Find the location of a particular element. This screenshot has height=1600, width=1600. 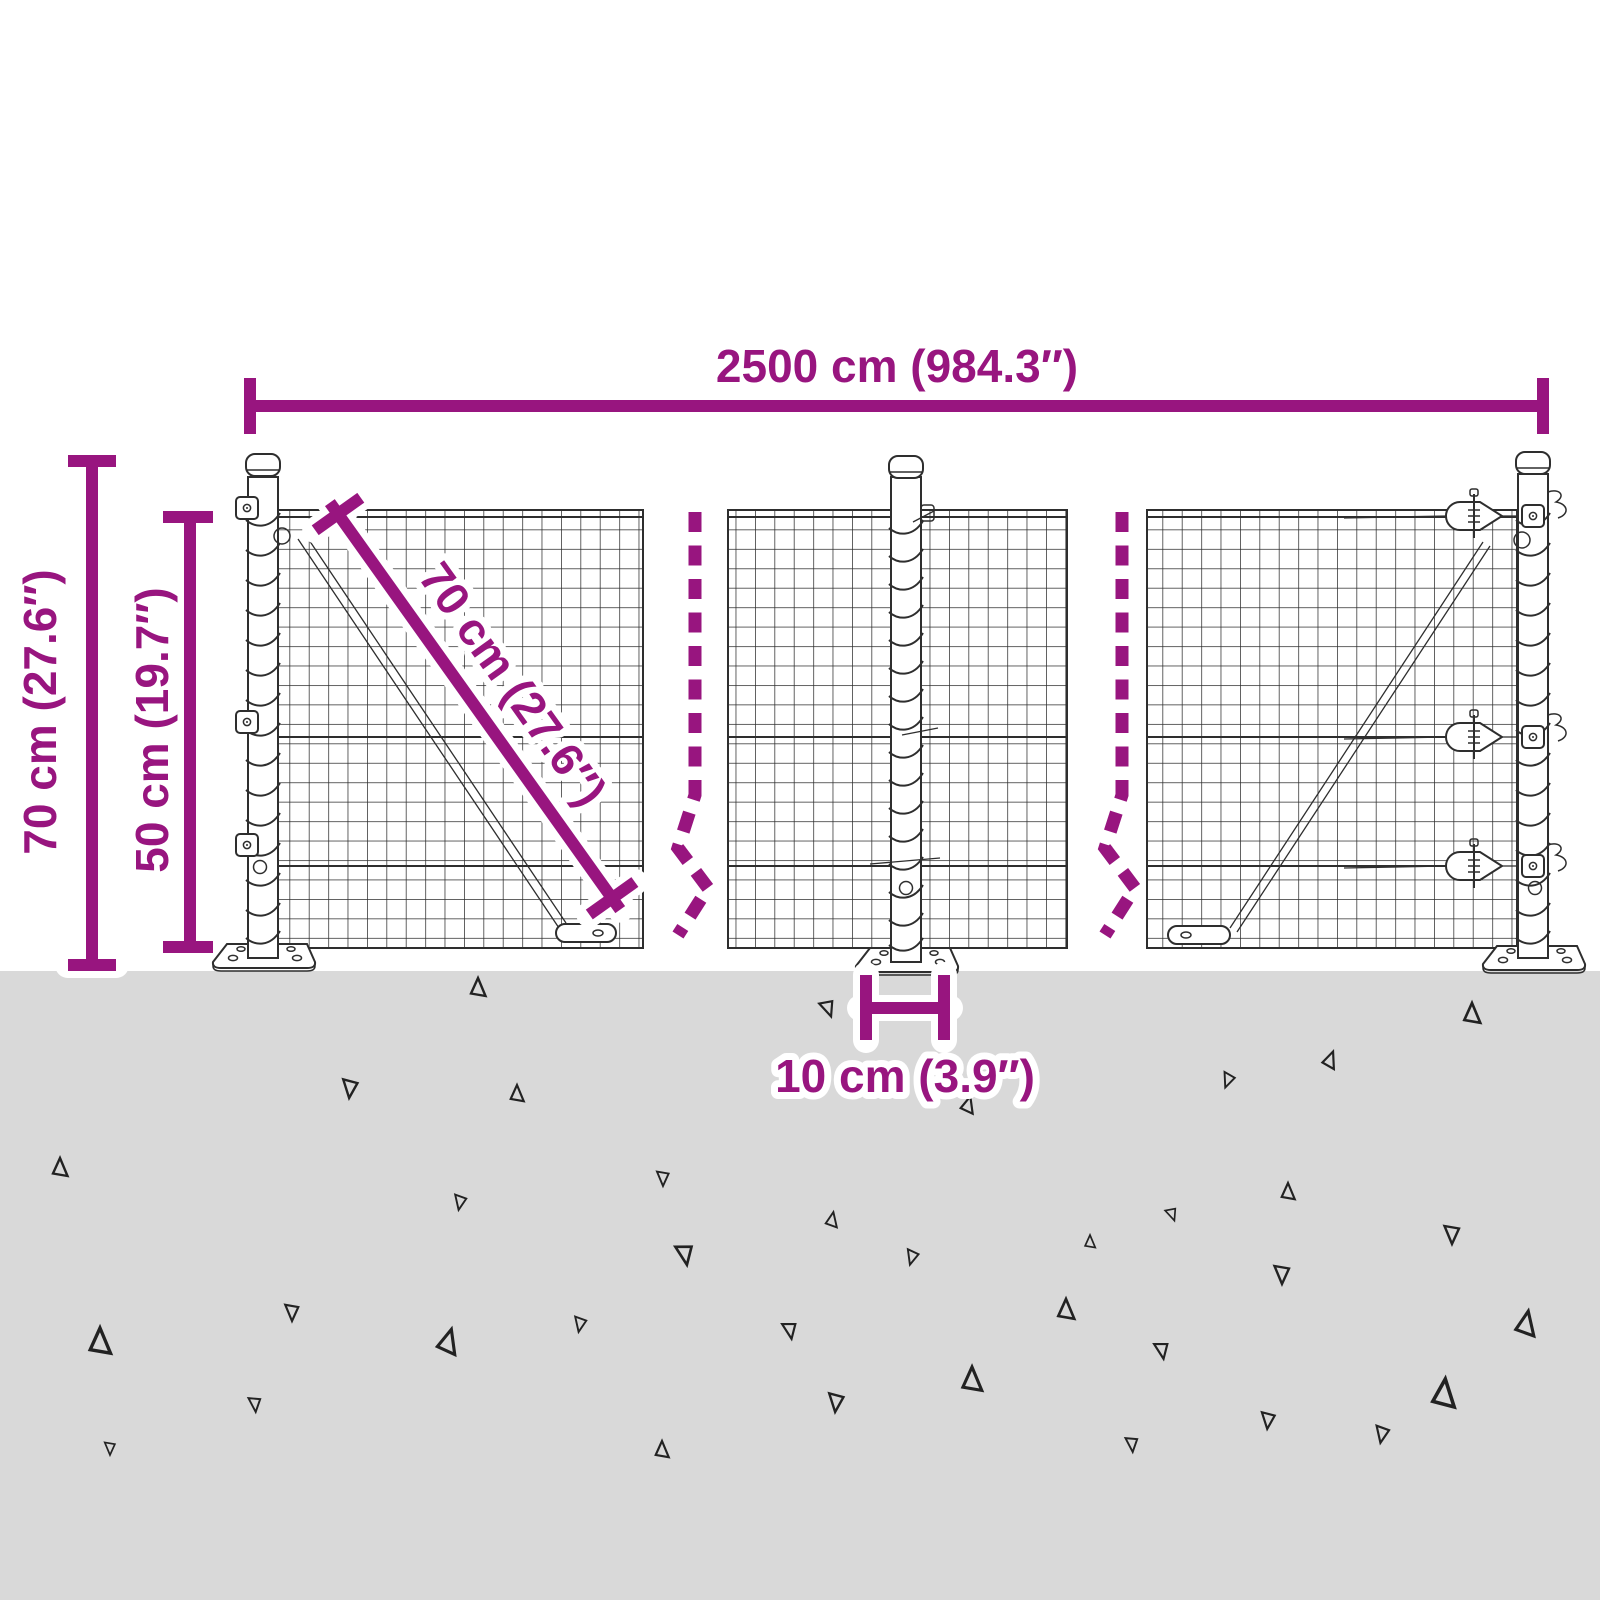

dim-total-width-label: 2500 cm (984.3″) is located at coordinates (897, 366).